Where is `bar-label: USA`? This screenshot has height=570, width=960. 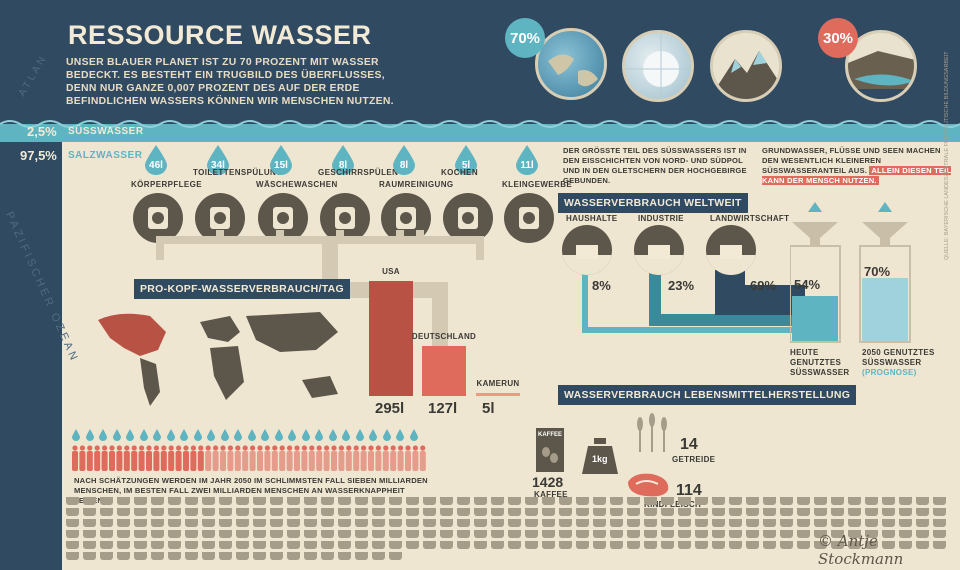
bar-label: USA is located at coordinates (391, 271).